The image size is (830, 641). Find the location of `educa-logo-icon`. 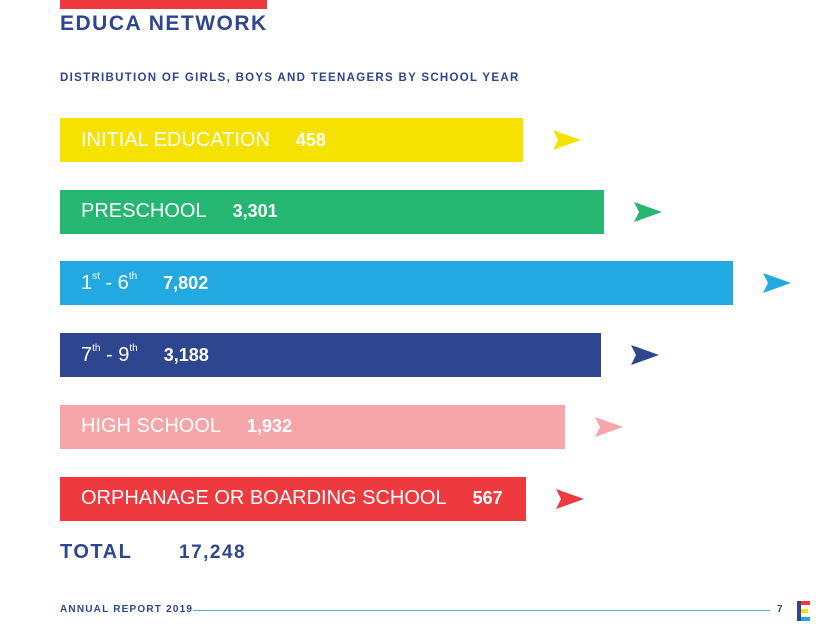

educa-logo-icon is located at coordinates (803, 611).